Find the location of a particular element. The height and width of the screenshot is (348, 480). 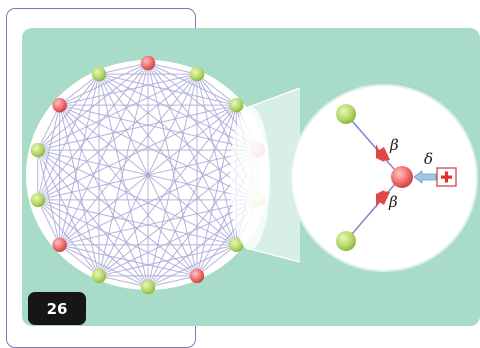

upper-infection-arrow is located at coordinates (383, 154).